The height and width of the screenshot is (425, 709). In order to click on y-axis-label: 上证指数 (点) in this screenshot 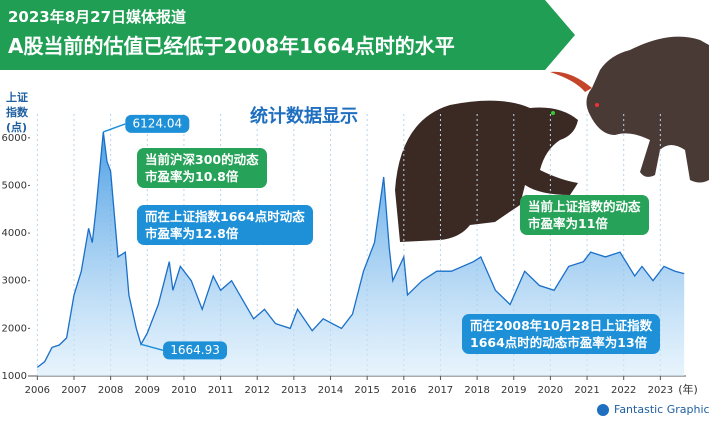, I will do `click(17, 112)`.